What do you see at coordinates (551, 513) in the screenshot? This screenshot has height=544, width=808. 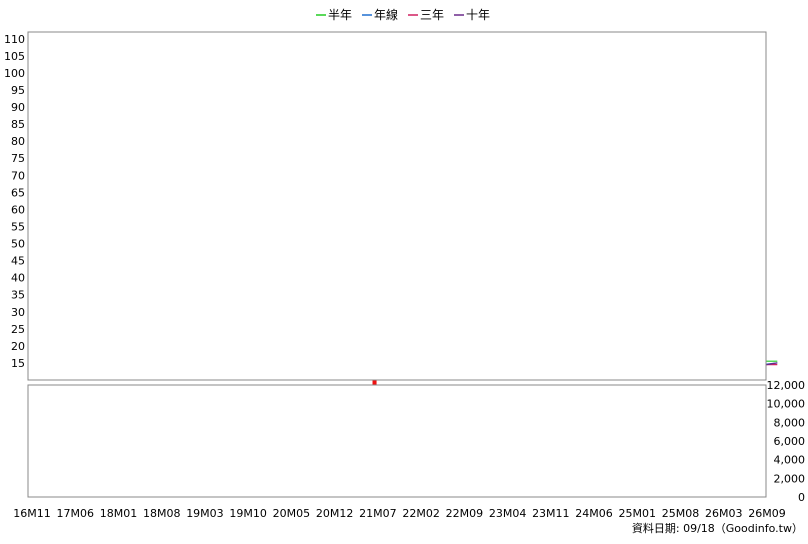 I see `x-tick-label: 23M11` at bounding box center [551, 513].